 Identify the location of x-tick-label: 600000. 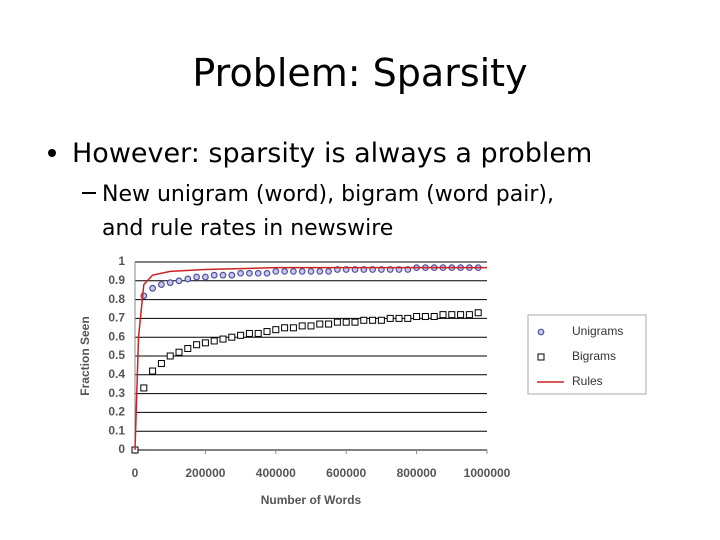
(346, 473).